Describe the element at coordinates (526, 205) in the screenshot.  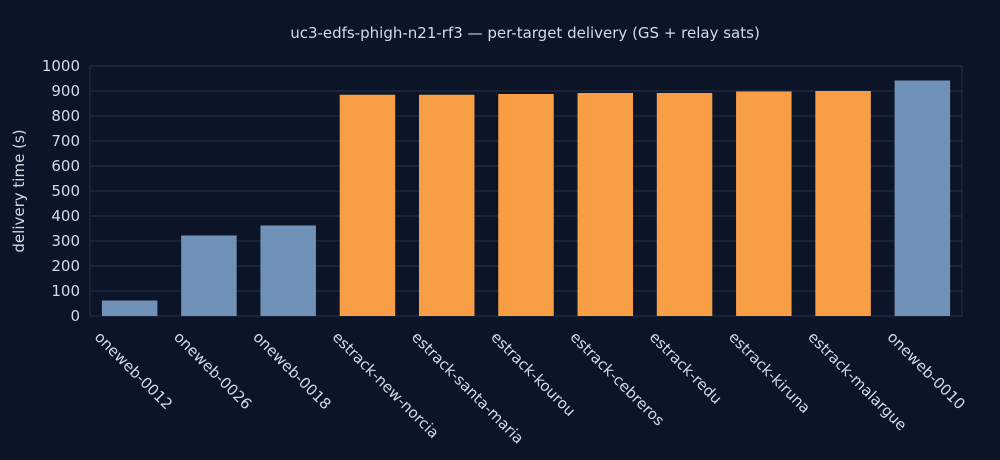
I see `bar-estrack-kourou` at that location.